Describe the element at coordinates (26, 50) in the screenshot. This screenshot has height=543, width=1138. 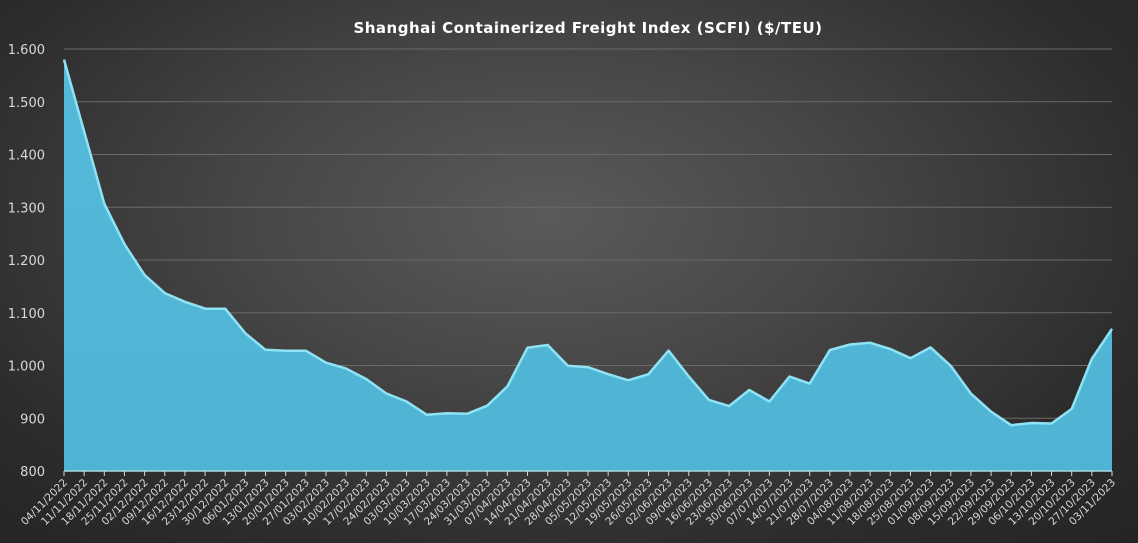
I see `y-tick-label: 1.600` at that location.